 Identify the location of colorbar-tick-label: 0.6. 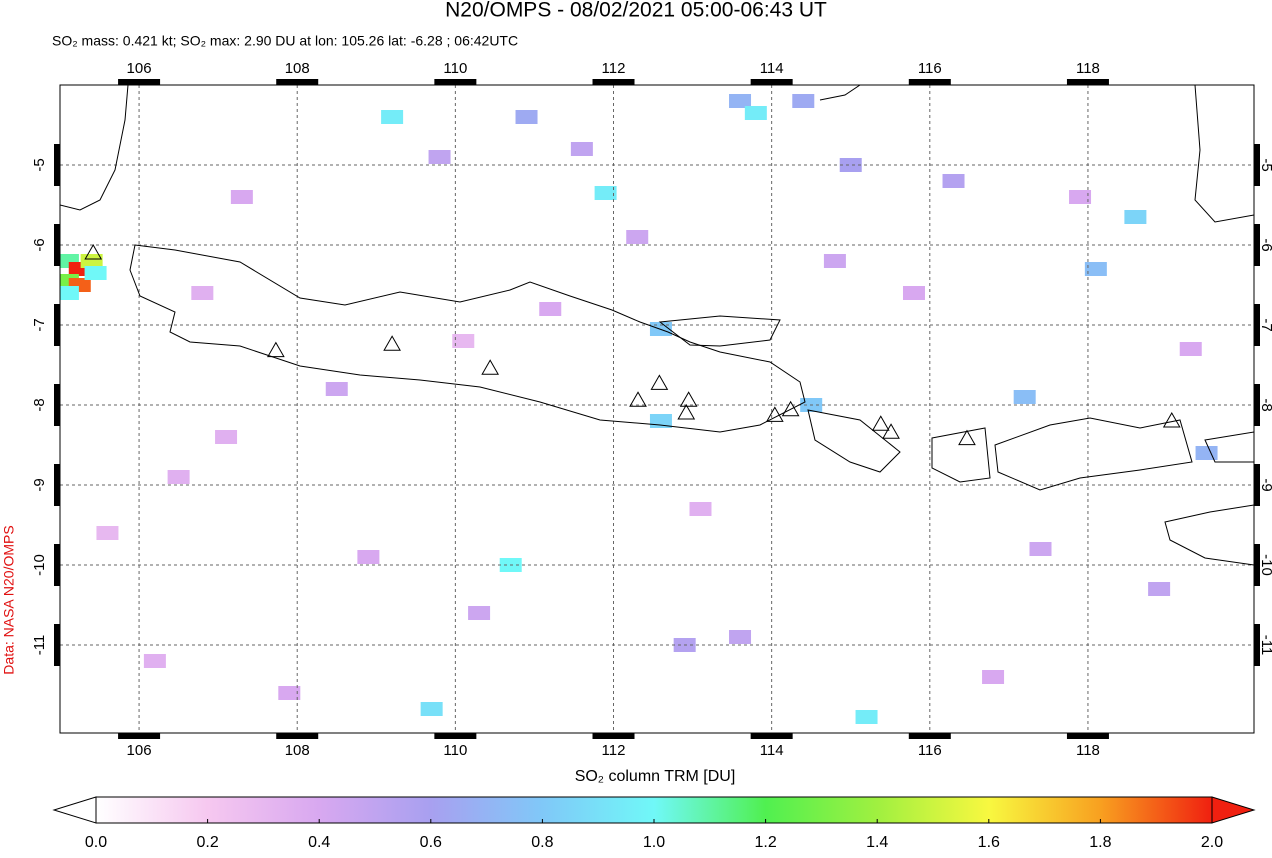
(431, 842).